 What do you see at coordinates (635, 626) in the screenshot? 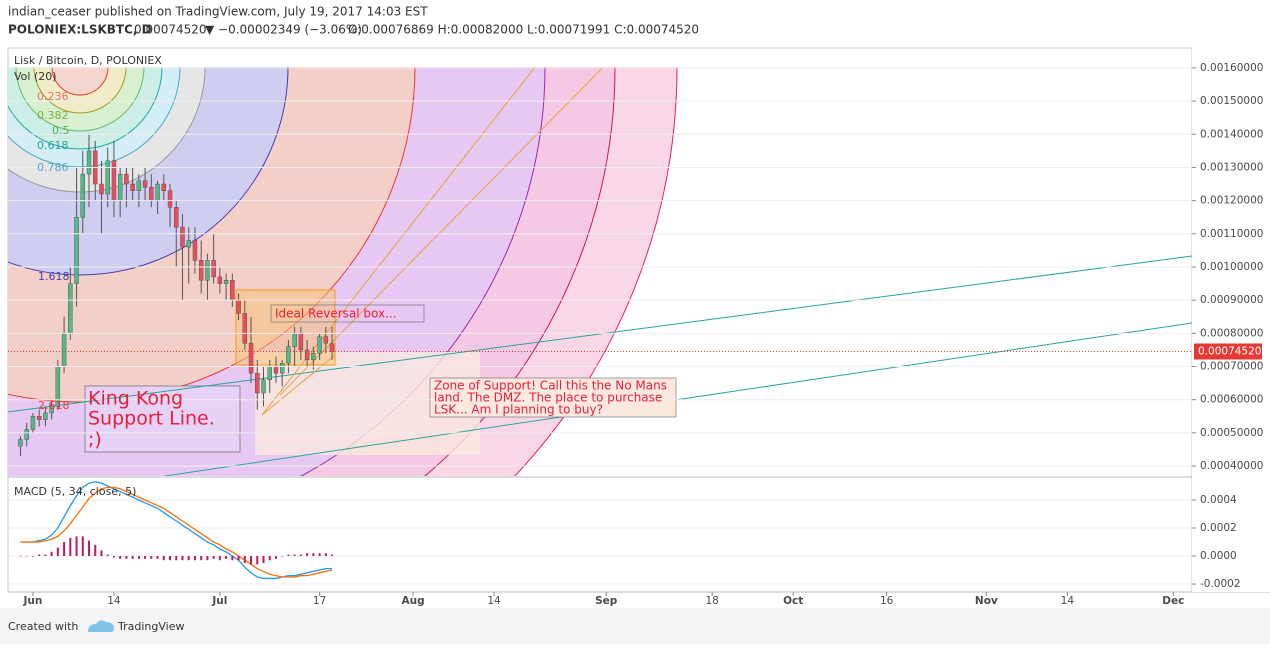
I see `footer-bar` at bounding box center [635, 626].